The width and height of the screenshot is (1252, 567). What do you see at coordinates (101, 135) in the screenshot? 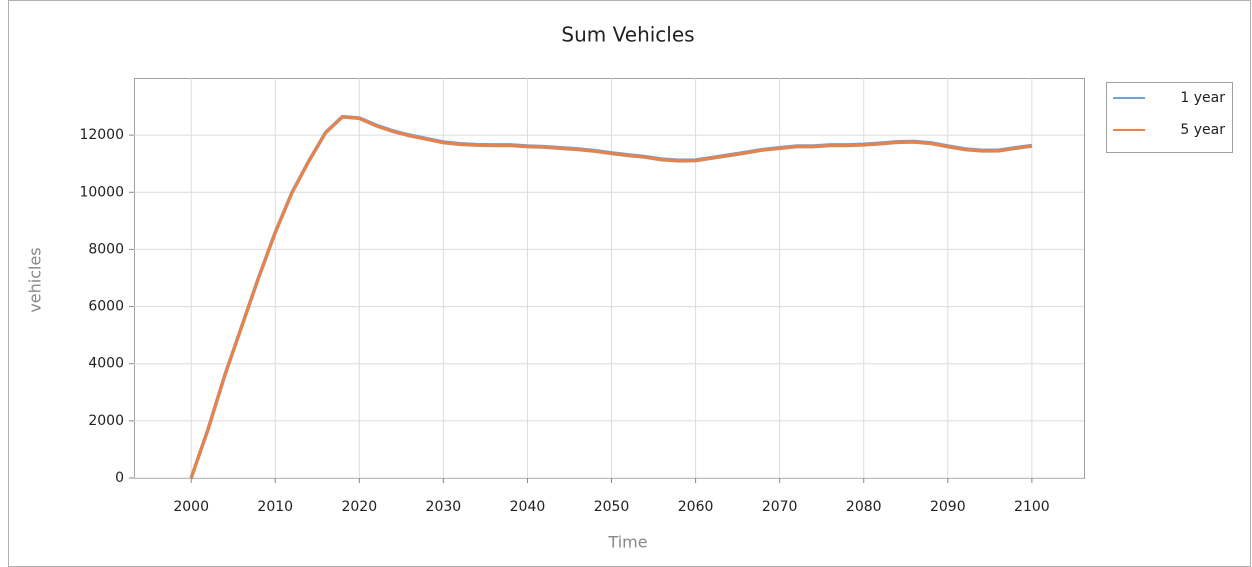
I see `y-tick-label: 12000` at bounding box center [101, 135].